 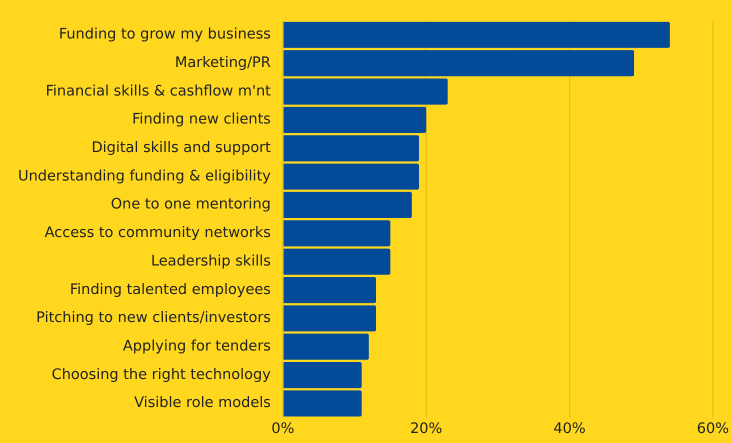 What do you see at coordinates (170, 290) in the screenshot?
I see `y-tick-label: Finding talented employees` at bounding box center [170, 290].